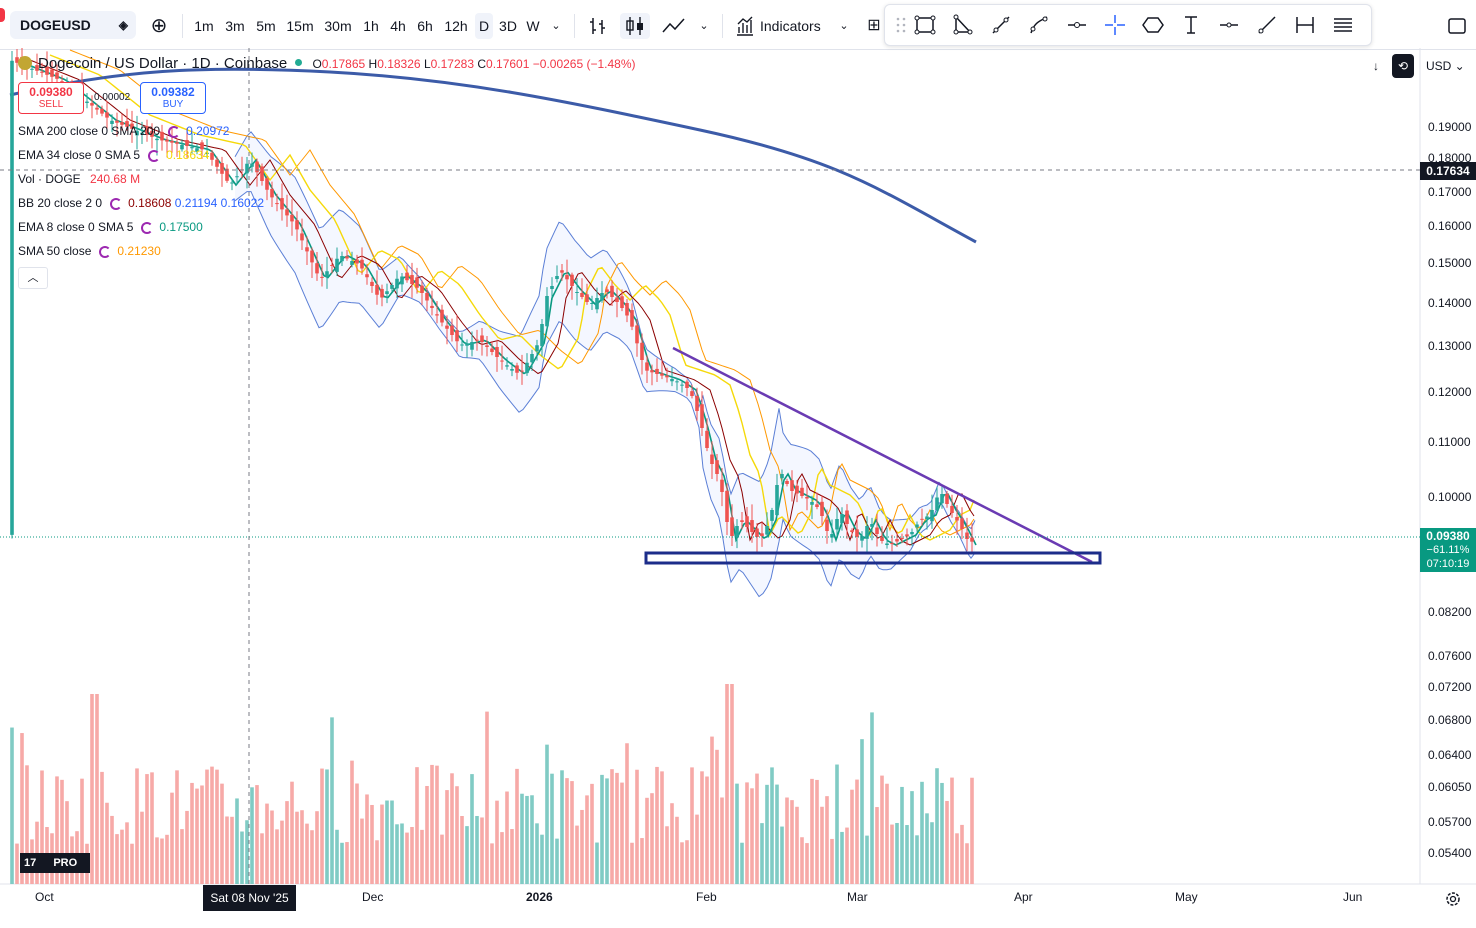 The width and height of the screenshot is (1476, 928). Describe the element at coordinates (1077, 25) in the screenshot. I see `horizontal-ray-icon` at that location.